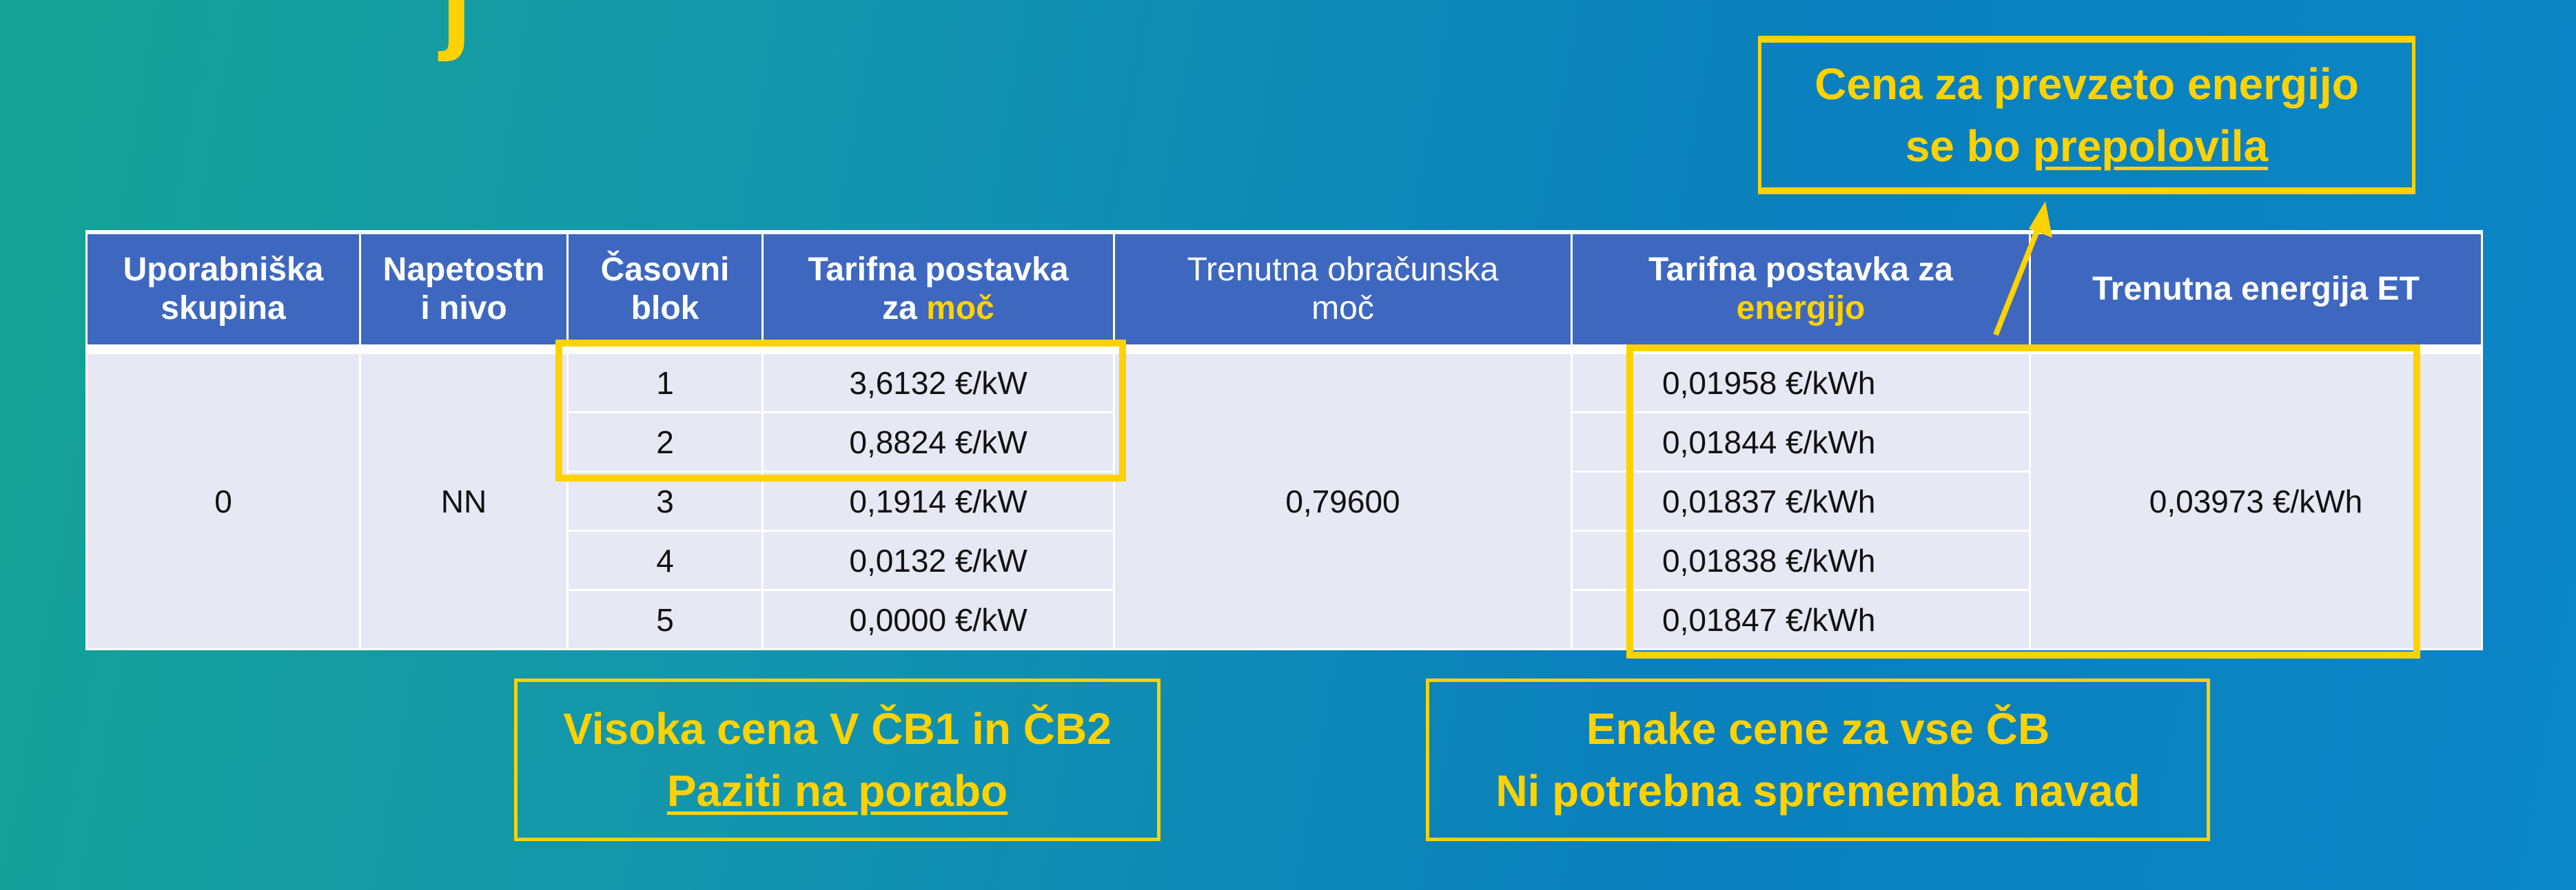  I want to click on table-row: 5 0,0000 €/kW 0,01847 €/kWh, so click(1284, 619).